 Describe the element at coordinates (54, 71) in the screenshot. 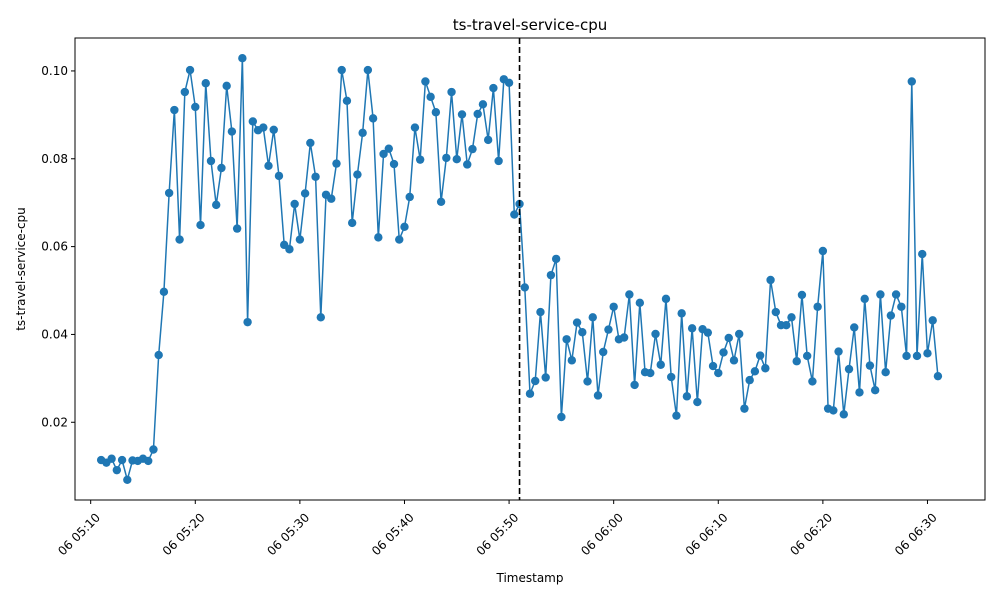

I see `y-tick-label: 0.10` at that location.